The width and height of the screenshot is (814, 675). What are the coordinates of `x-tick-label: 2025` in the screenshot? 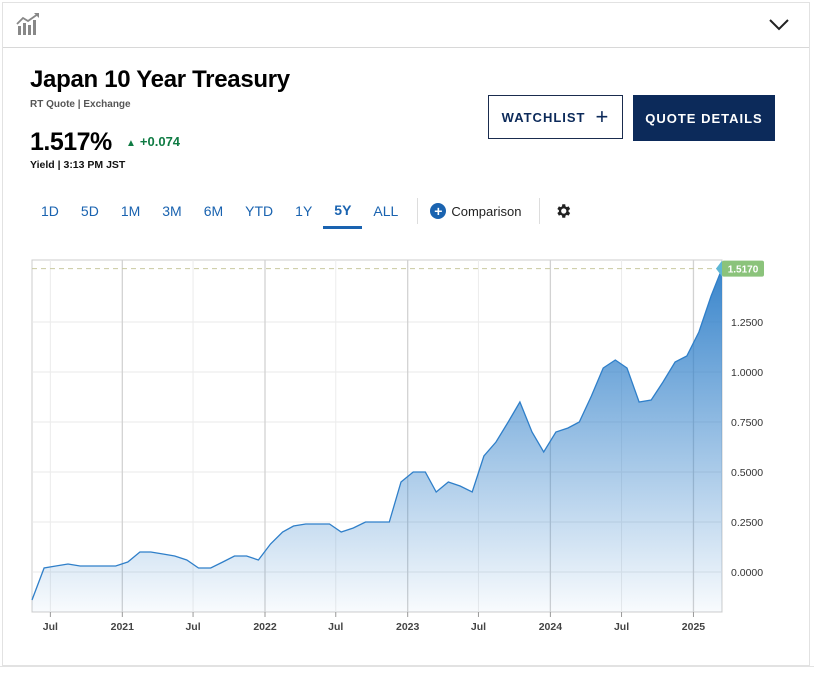 It's located at (694, 627).